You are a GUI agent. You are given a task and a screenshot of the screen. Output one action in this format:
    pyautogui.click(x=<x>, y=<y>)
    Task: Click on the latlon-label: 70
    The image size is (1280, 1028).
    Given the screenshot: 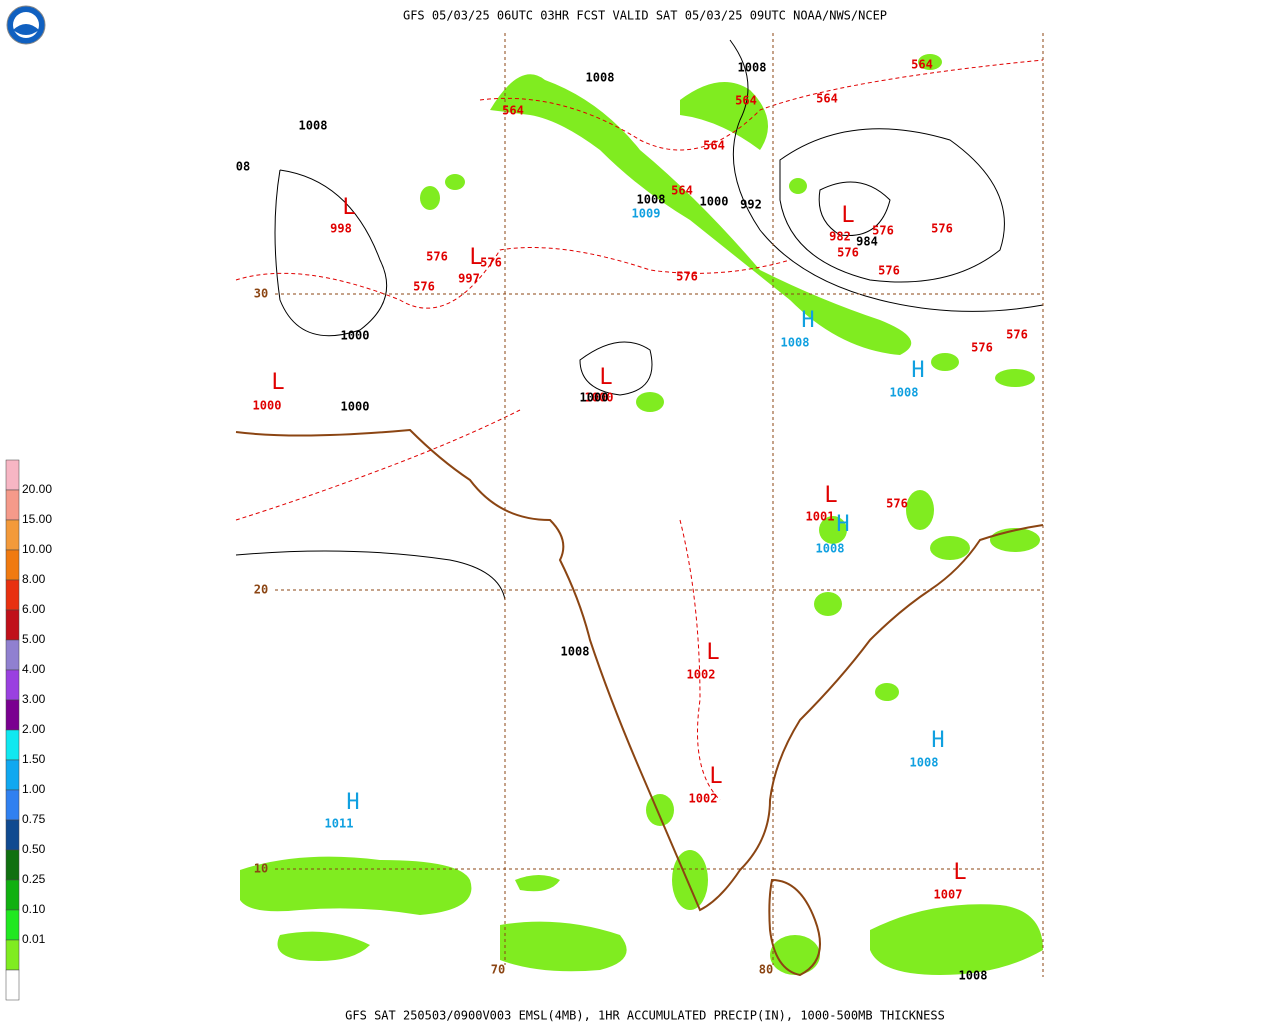 What is the action you would take?
    pyautogui.click(x=498, y=970)
    